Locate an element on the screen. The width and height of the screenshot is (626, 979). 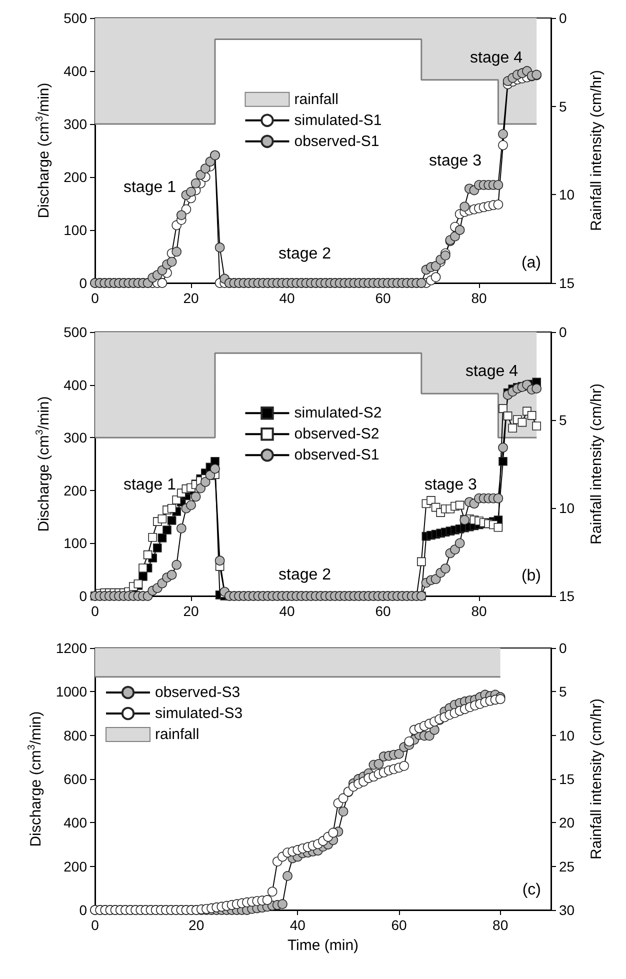
y-tick-label: 1200 is located at coordinates (72, 648).